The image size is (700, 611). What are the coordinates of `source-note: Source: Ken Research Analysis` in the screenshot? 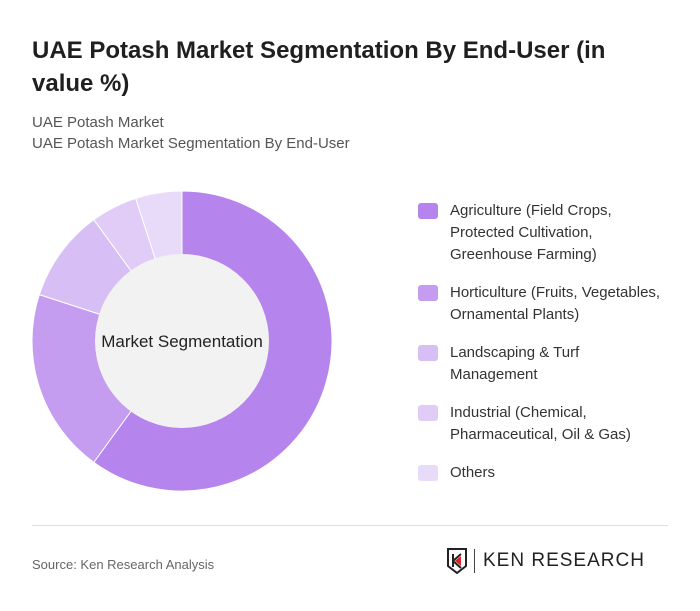 It's located at (123, 564).